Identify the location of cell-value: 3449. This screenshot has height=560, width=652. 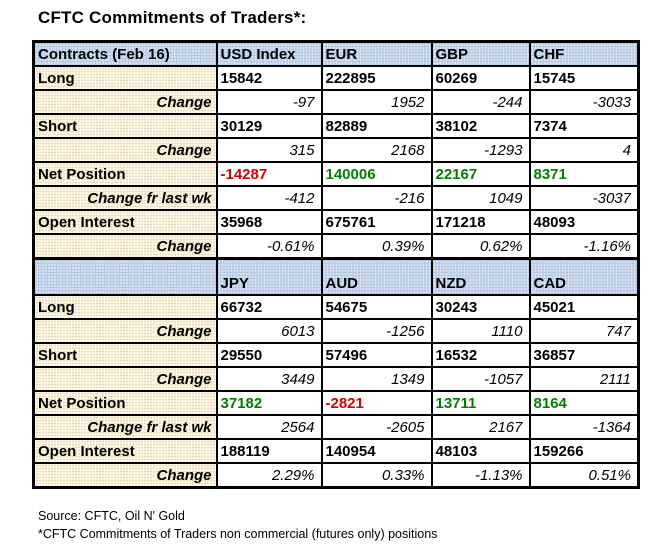
(269, 379).